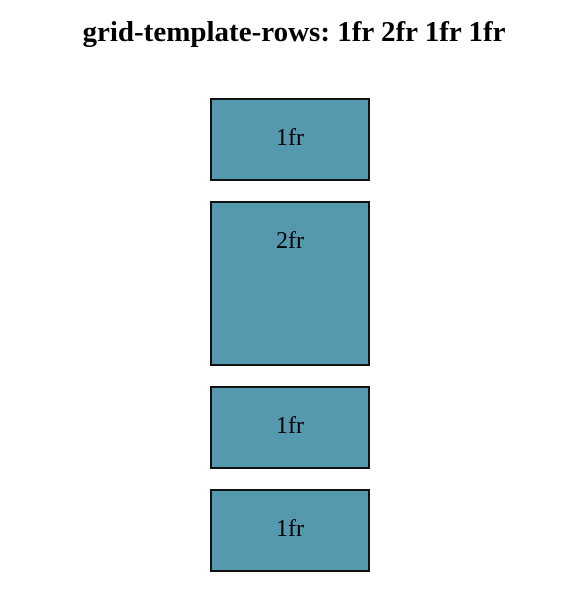 The height and width of the screenshot is (603, 588). What do you see at coordinates (290, 139) in the screenshot?
I see `grid-item-1: 1fr` at bounding box center [290, 139].